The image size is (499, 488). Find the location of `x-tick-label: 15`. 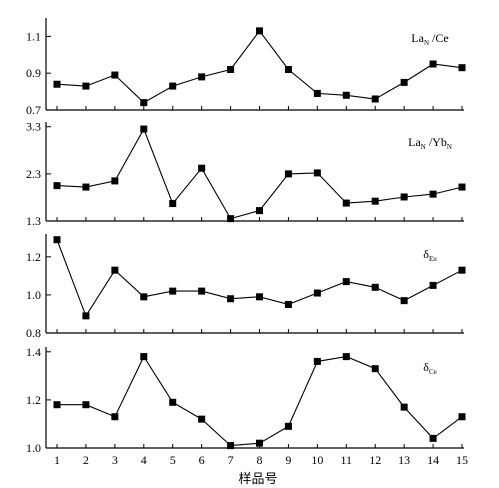

x-tick-label: 15 is located at coordinates (462, 460).